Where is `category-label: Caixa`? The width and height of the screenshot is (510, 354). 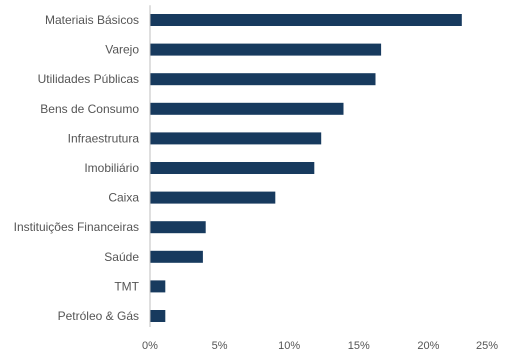 category-label: Caixa is located at coordinates (123, 198).